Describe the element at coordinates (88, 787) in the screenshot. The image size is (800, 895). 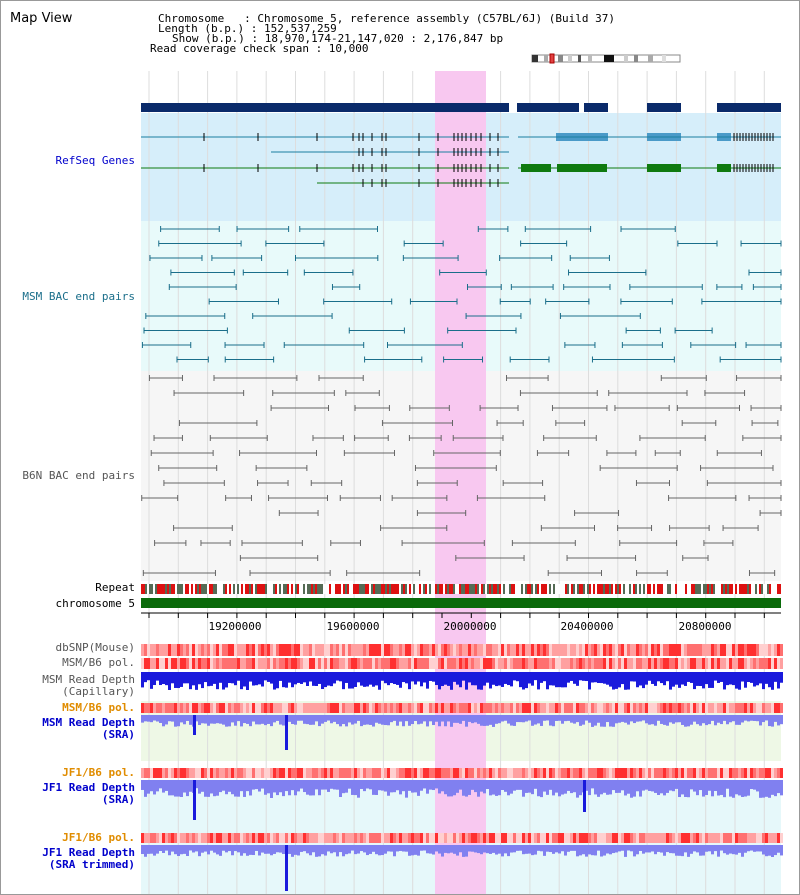
I see `track-label-jf1-depth-sra: JF1 Read Depth` at that location.